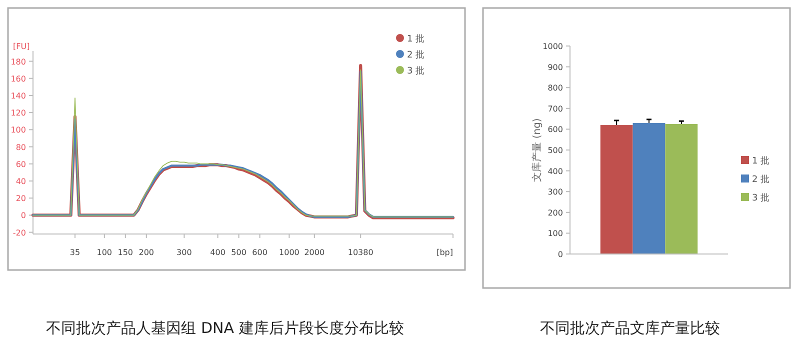 The image size is (800, 347). What do you see at coordinates (238, 252) in the screenshot?
I see `x-tick-label: 500` at bounding box center [238, 252].